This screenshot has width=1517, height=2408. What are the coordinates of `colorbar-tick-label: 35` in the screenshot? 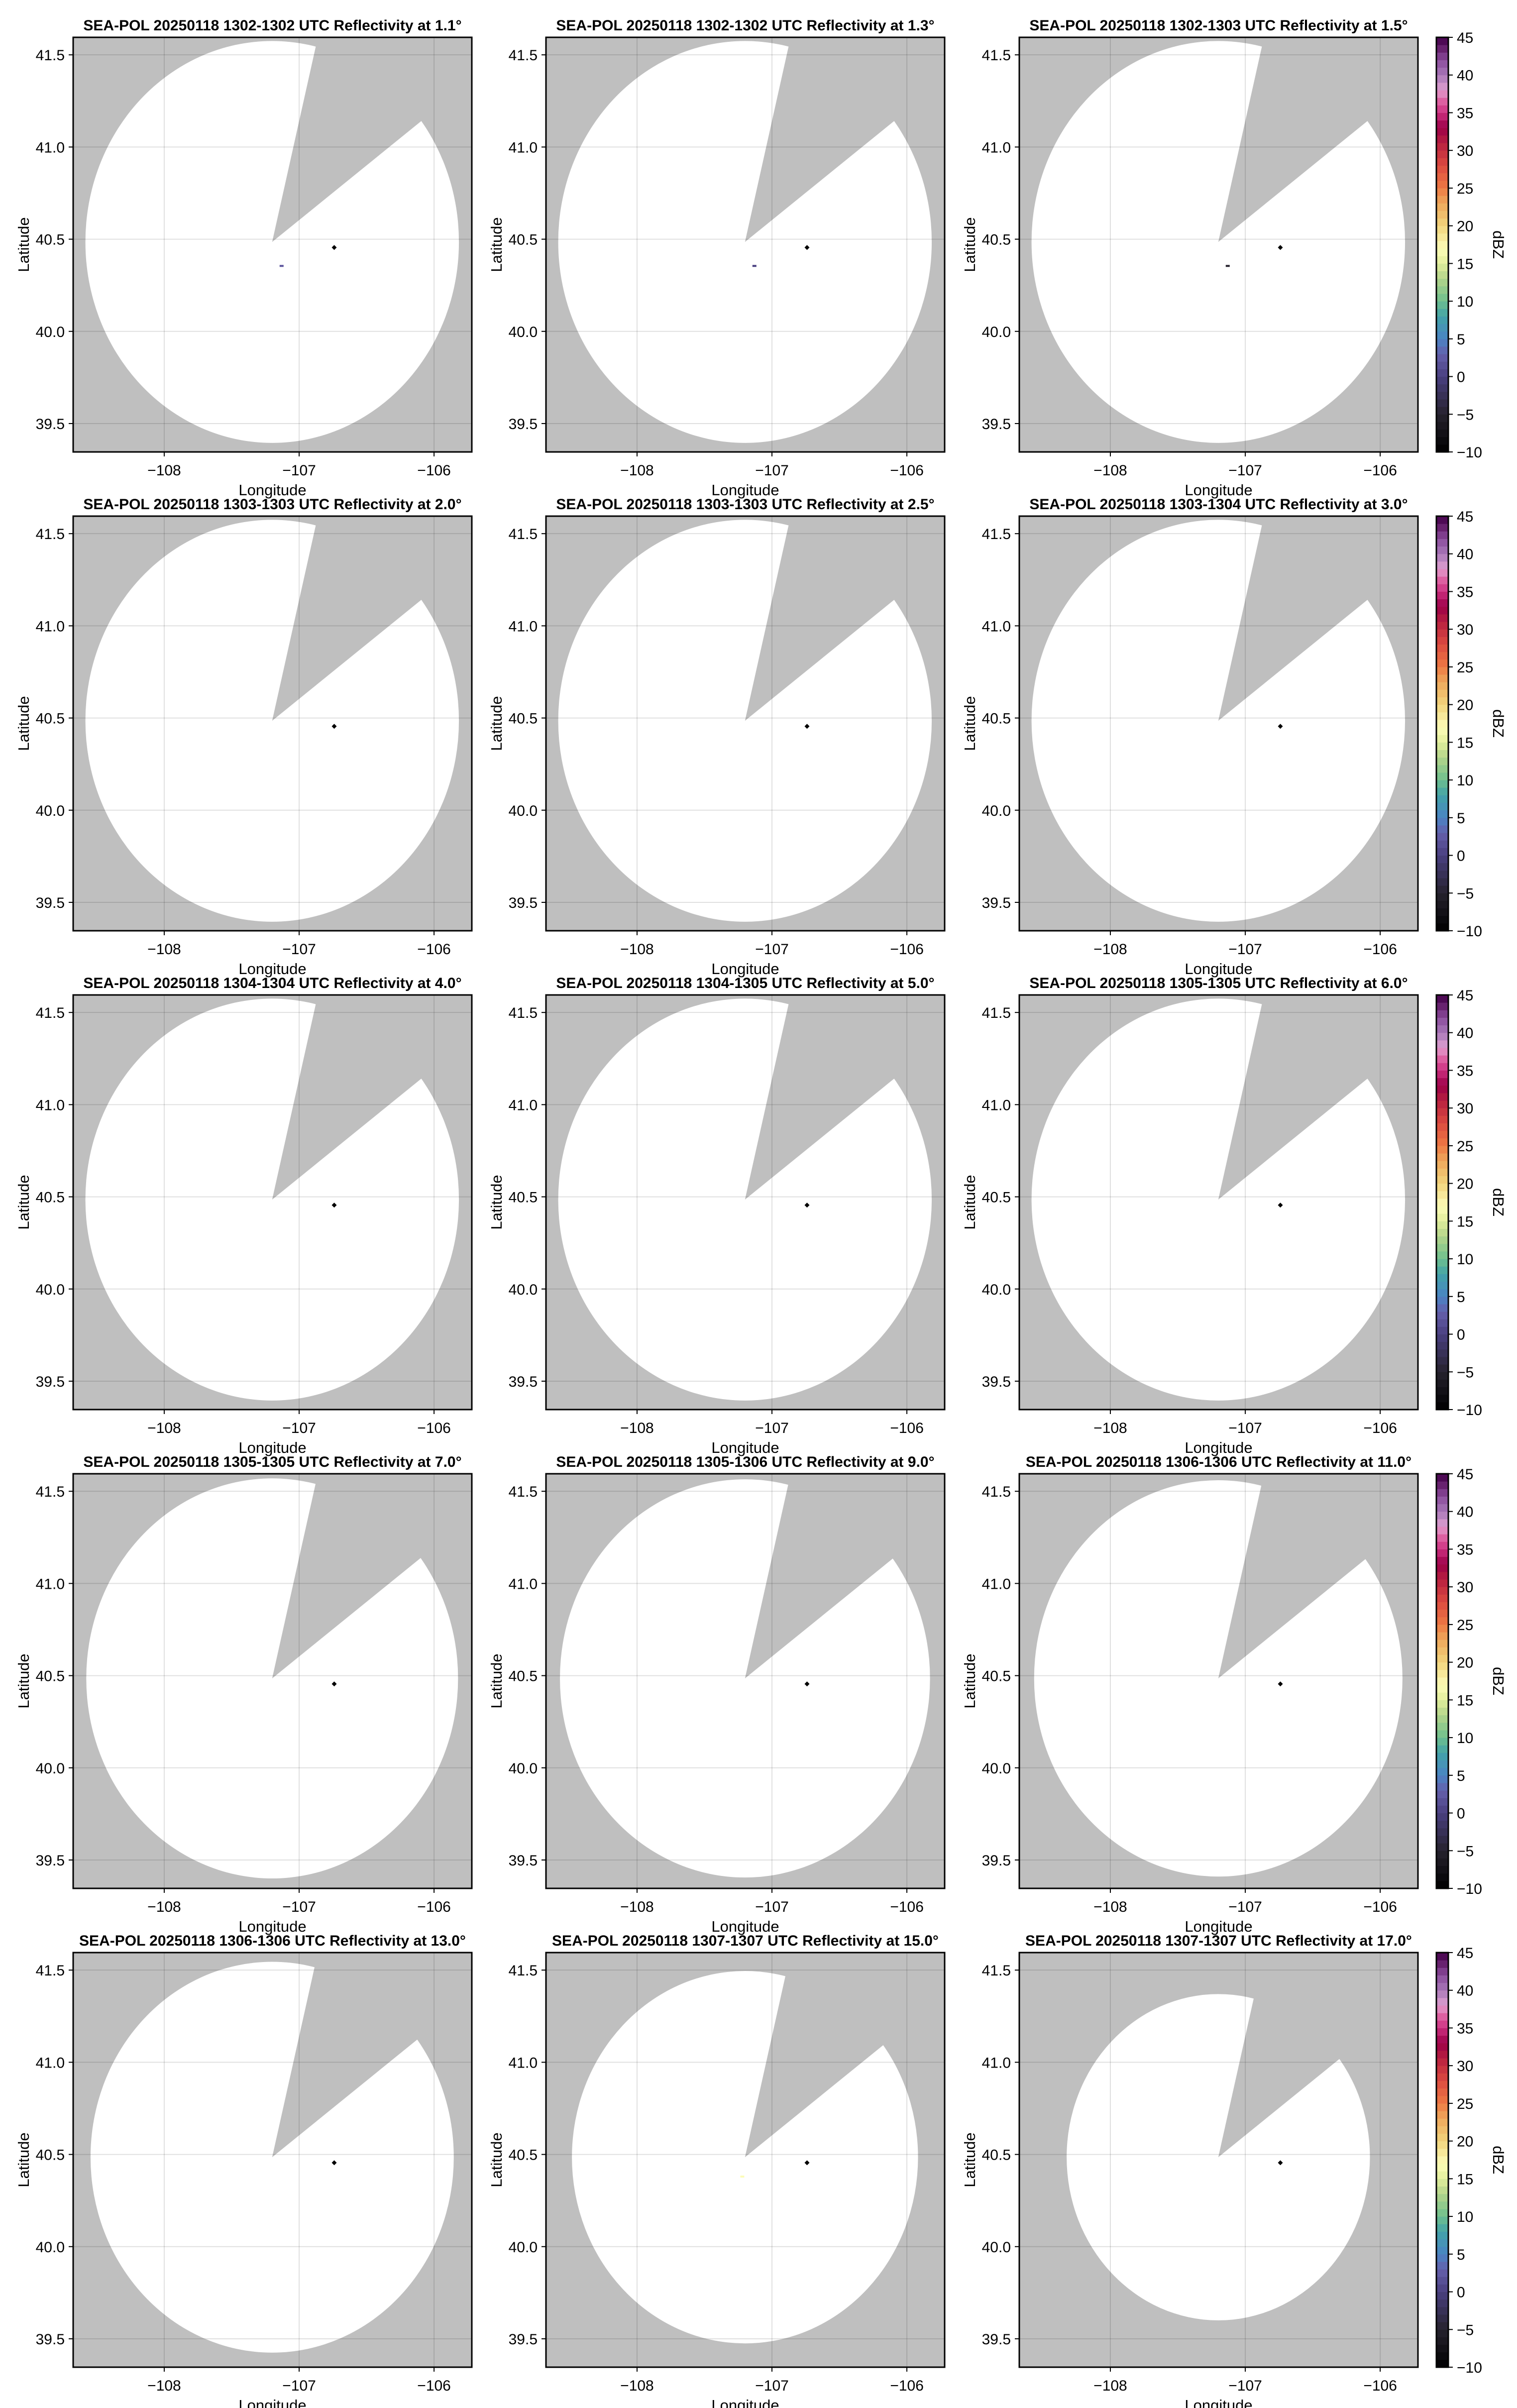 It's located at (1465, 2028).